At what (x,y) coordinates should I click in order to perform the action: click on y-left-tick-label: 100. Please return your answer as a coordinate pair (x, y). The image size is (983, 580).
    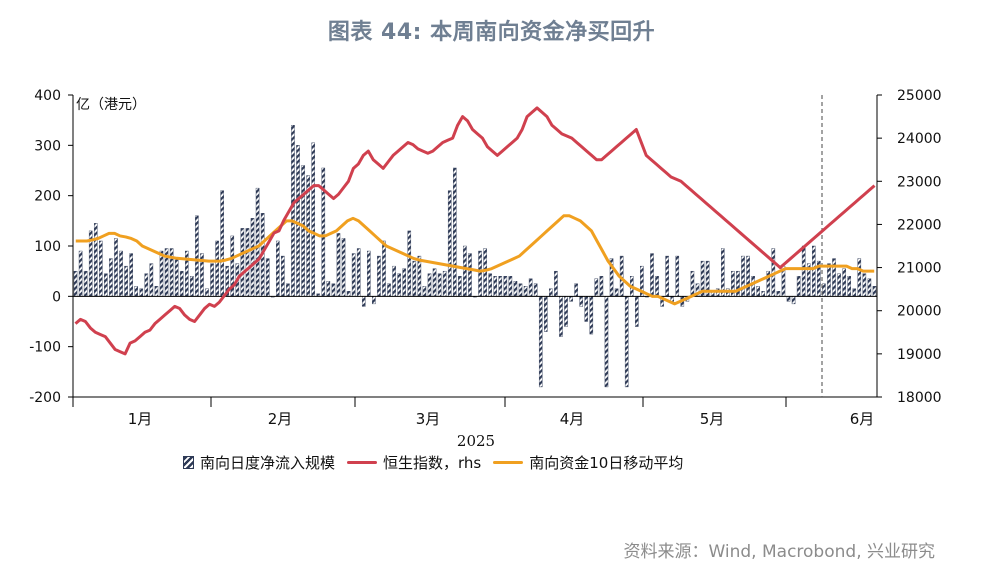
    Looking at the image, I should click on (47, 247).